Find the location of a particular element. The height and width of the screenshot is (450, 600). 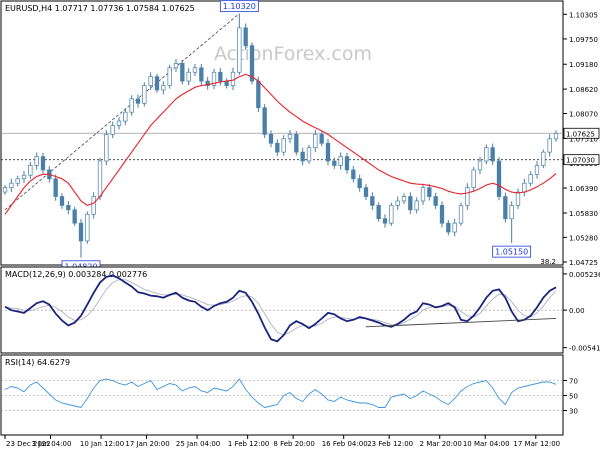

price-annotation-label: 1.10320 is located at coordinates (239, 6).